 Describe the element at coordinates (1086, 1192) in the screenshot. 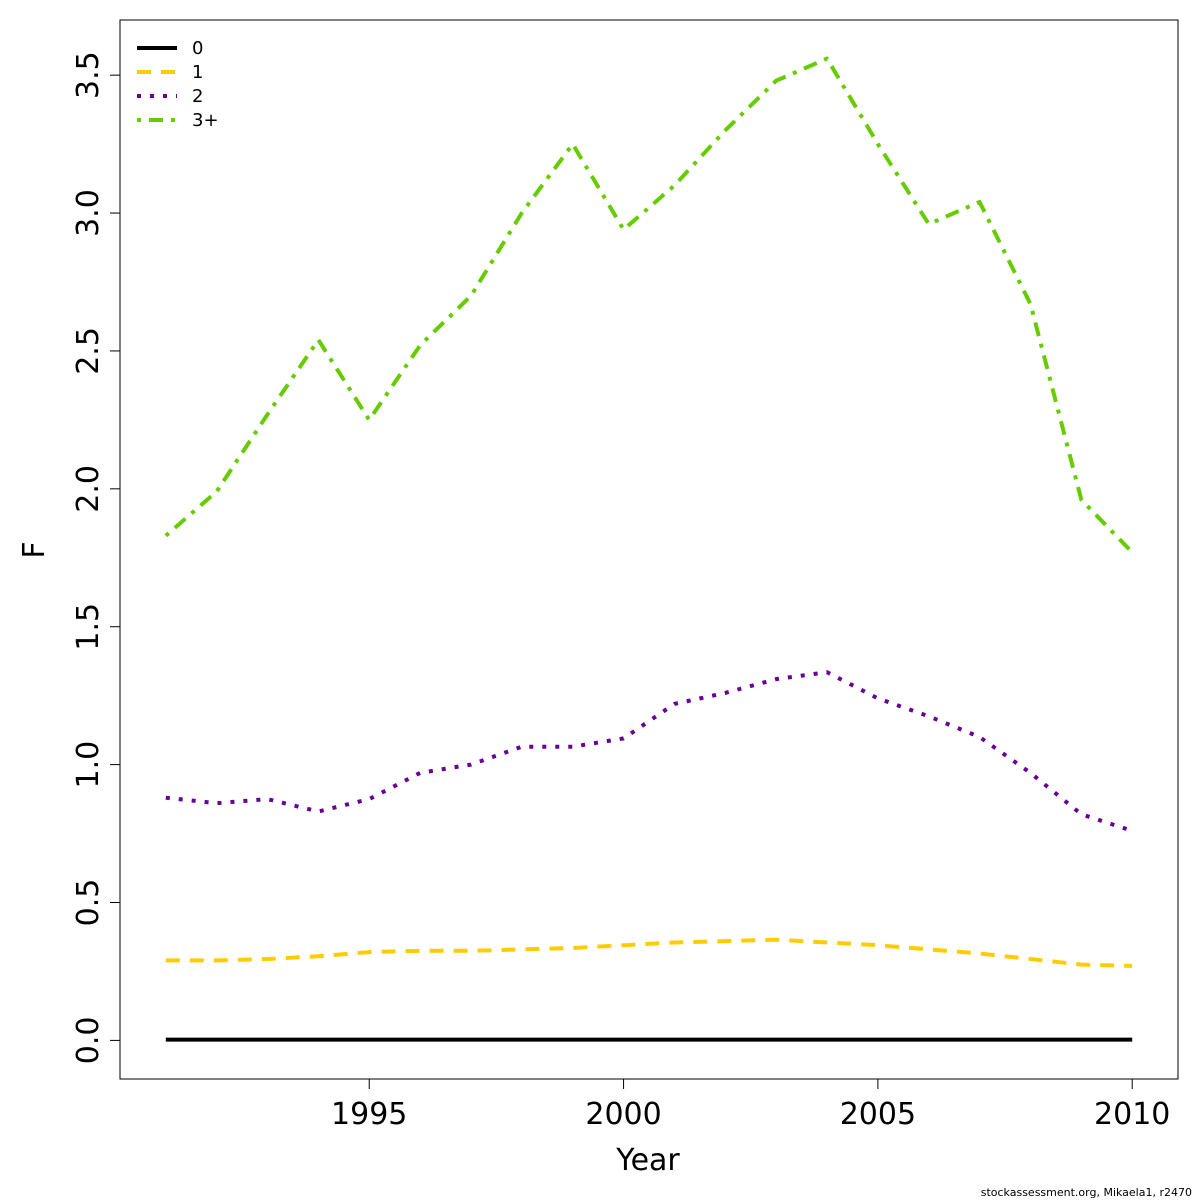

I see `credit-text: stockassessment.org, Mikaela1, r2470` at that location.